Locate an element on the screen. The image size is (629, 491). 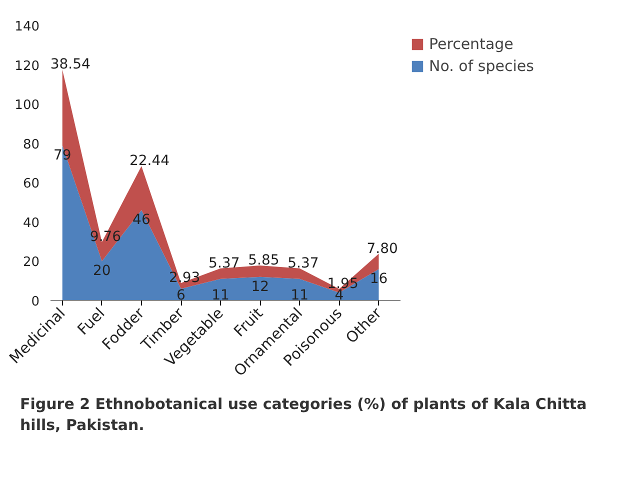
y-tick-label: 140 is located at coordinates (27, 27).